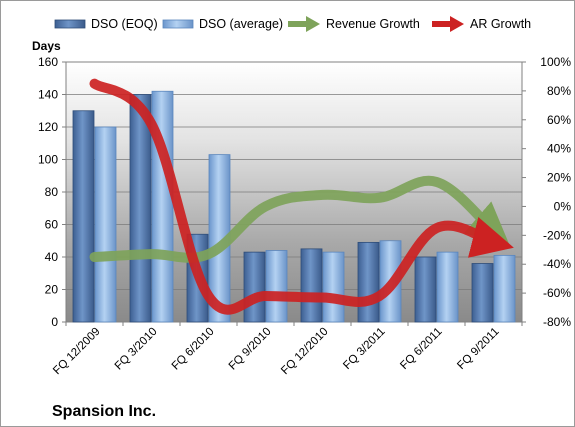 This screenshot has width=575, height=427. Describe the element at coordinates (563, 206) in the screenshot. I see `y-right-tick-label: 0%` at that location.